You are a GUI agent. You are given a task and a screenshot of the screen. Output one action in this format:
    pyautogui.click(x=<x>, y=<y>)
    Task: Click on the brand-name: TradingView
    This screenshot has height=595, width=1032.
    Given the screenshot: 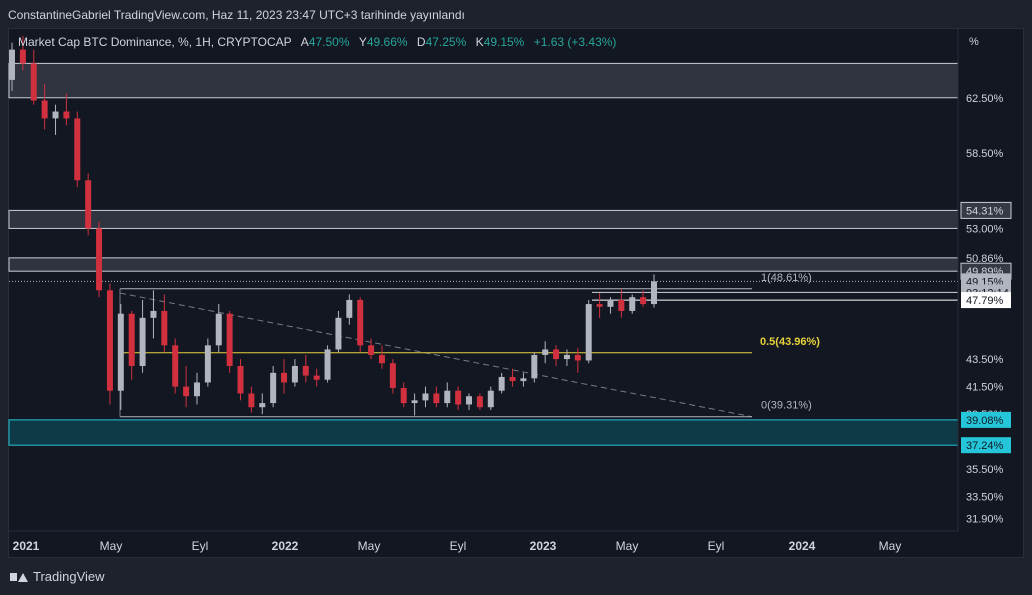 What is the action you would take?
    pyautogui.click(x=69, y=576)
    